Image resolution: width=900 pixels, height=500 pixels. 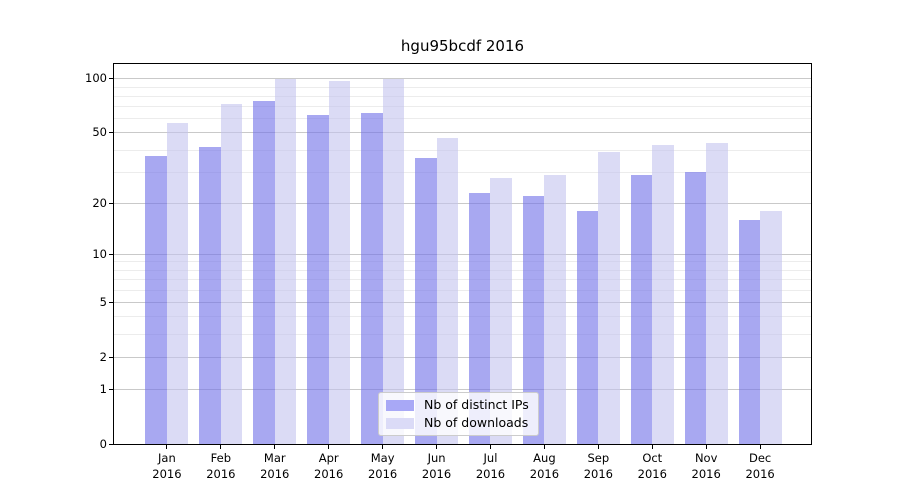 What do you see at coordinates (760, 466) in the screenshot?
I see `x-axis-tick-label: Dec 2016` at bounding box center [760, 466].